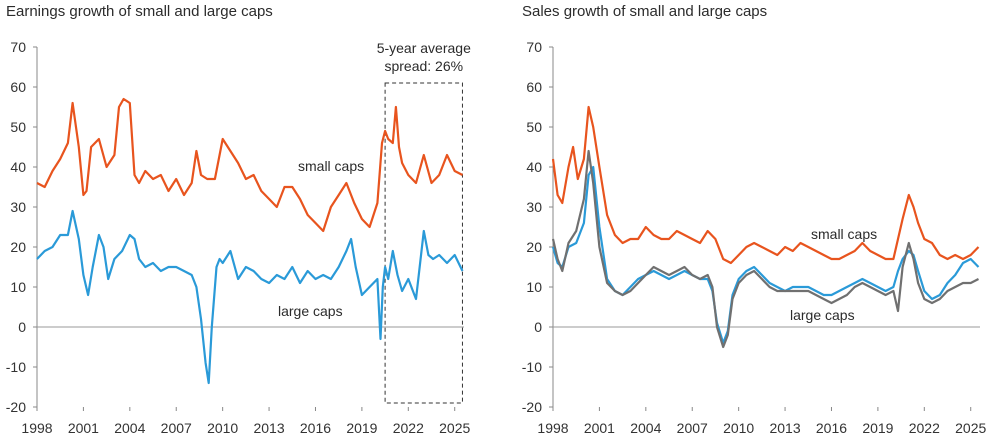  What do you see at coordinates (970, 428) in the screenshot?
I see `sales-x-tick-label: 2025` at bounding box center [970, 428].